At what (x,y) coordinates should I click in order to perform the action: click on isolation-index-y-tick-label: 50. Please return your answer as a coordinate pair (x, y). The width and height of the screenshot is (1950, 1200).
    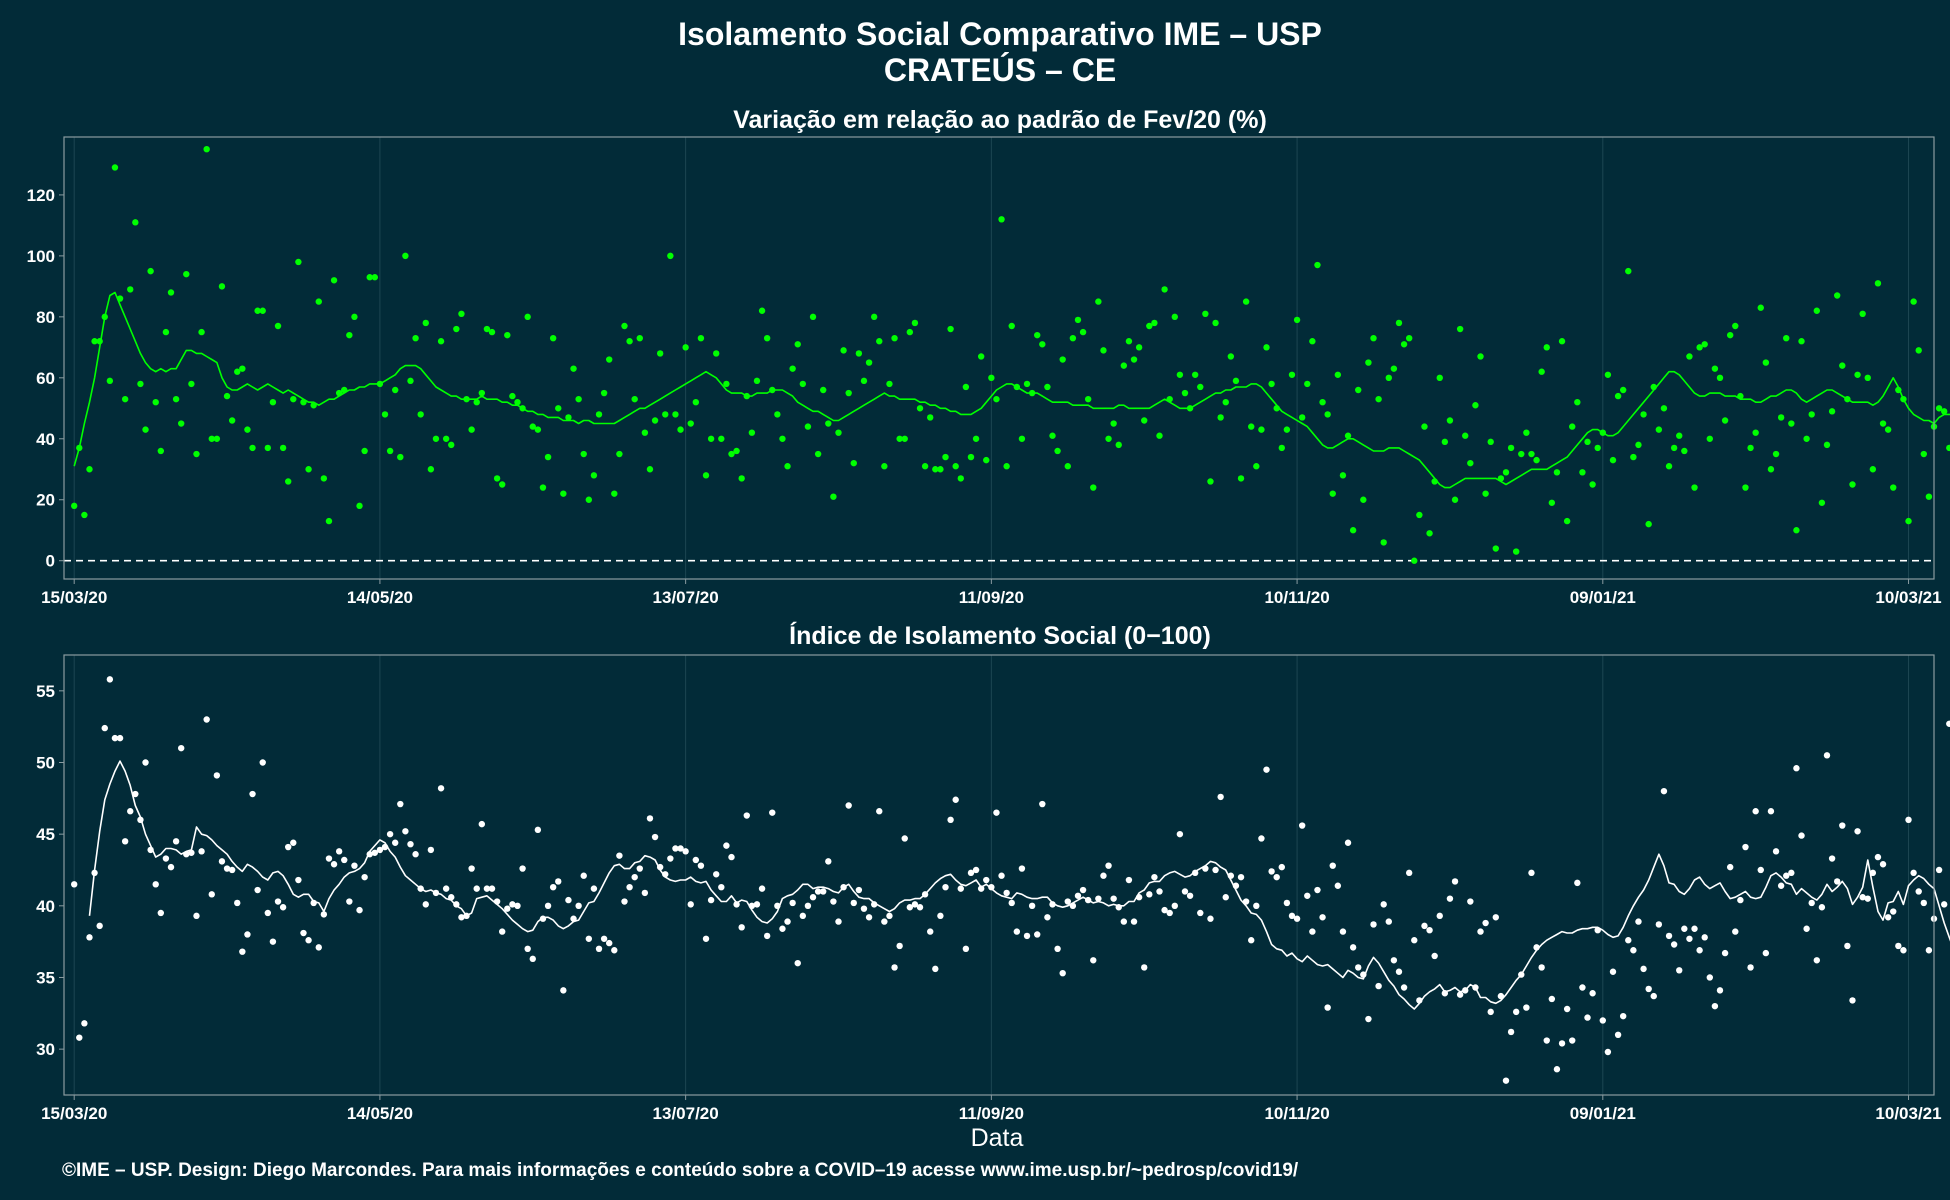
    Looking at the image, I should click on (45, 762).